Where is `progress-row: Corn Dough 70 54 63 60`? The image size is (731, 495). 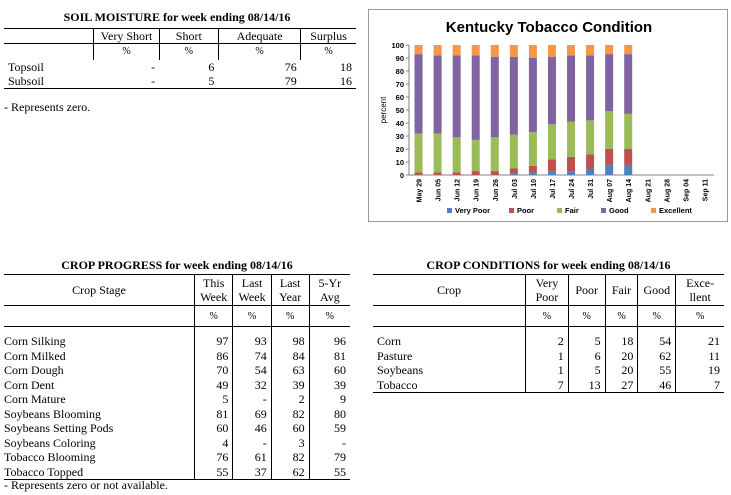
progress-row: Corn Dough 70 54 63 60 is located at coordinates (177, 370).